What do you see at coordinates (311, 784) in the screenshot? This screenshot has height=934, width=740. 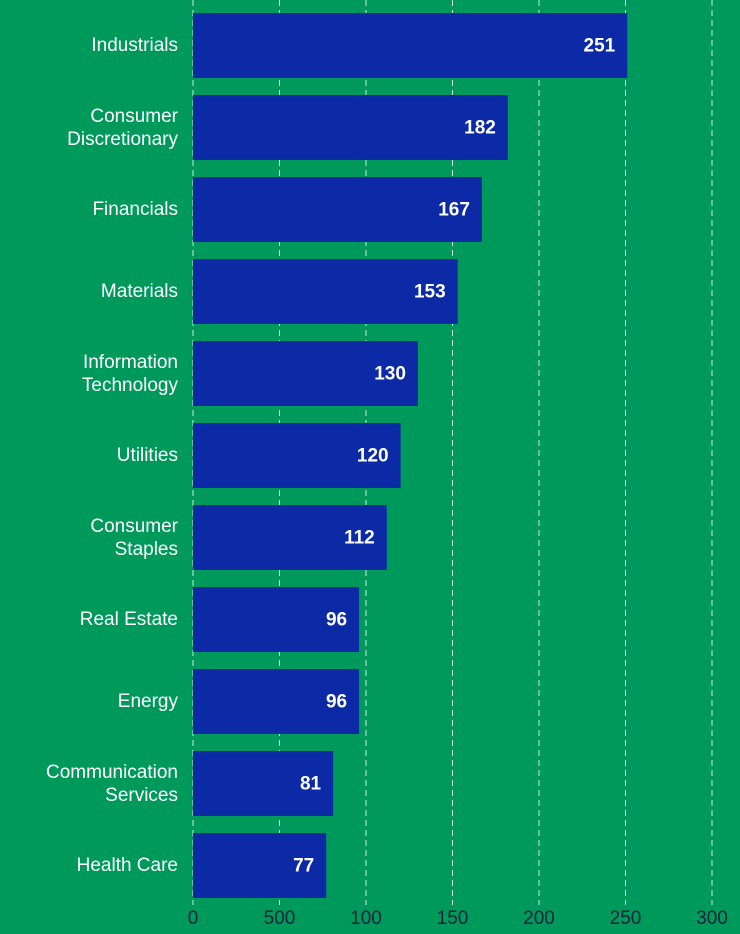 I see `value-label: 81` at bounding box center [311, 784].